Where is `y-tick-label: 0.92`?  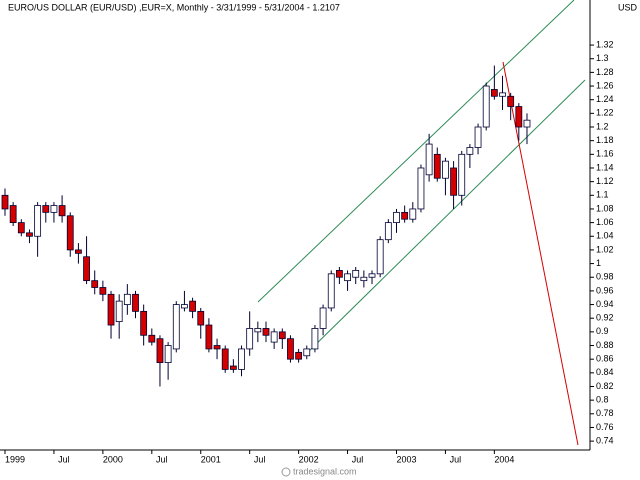
y-tick-label: 0.92 is located at coordinates (605, 318).